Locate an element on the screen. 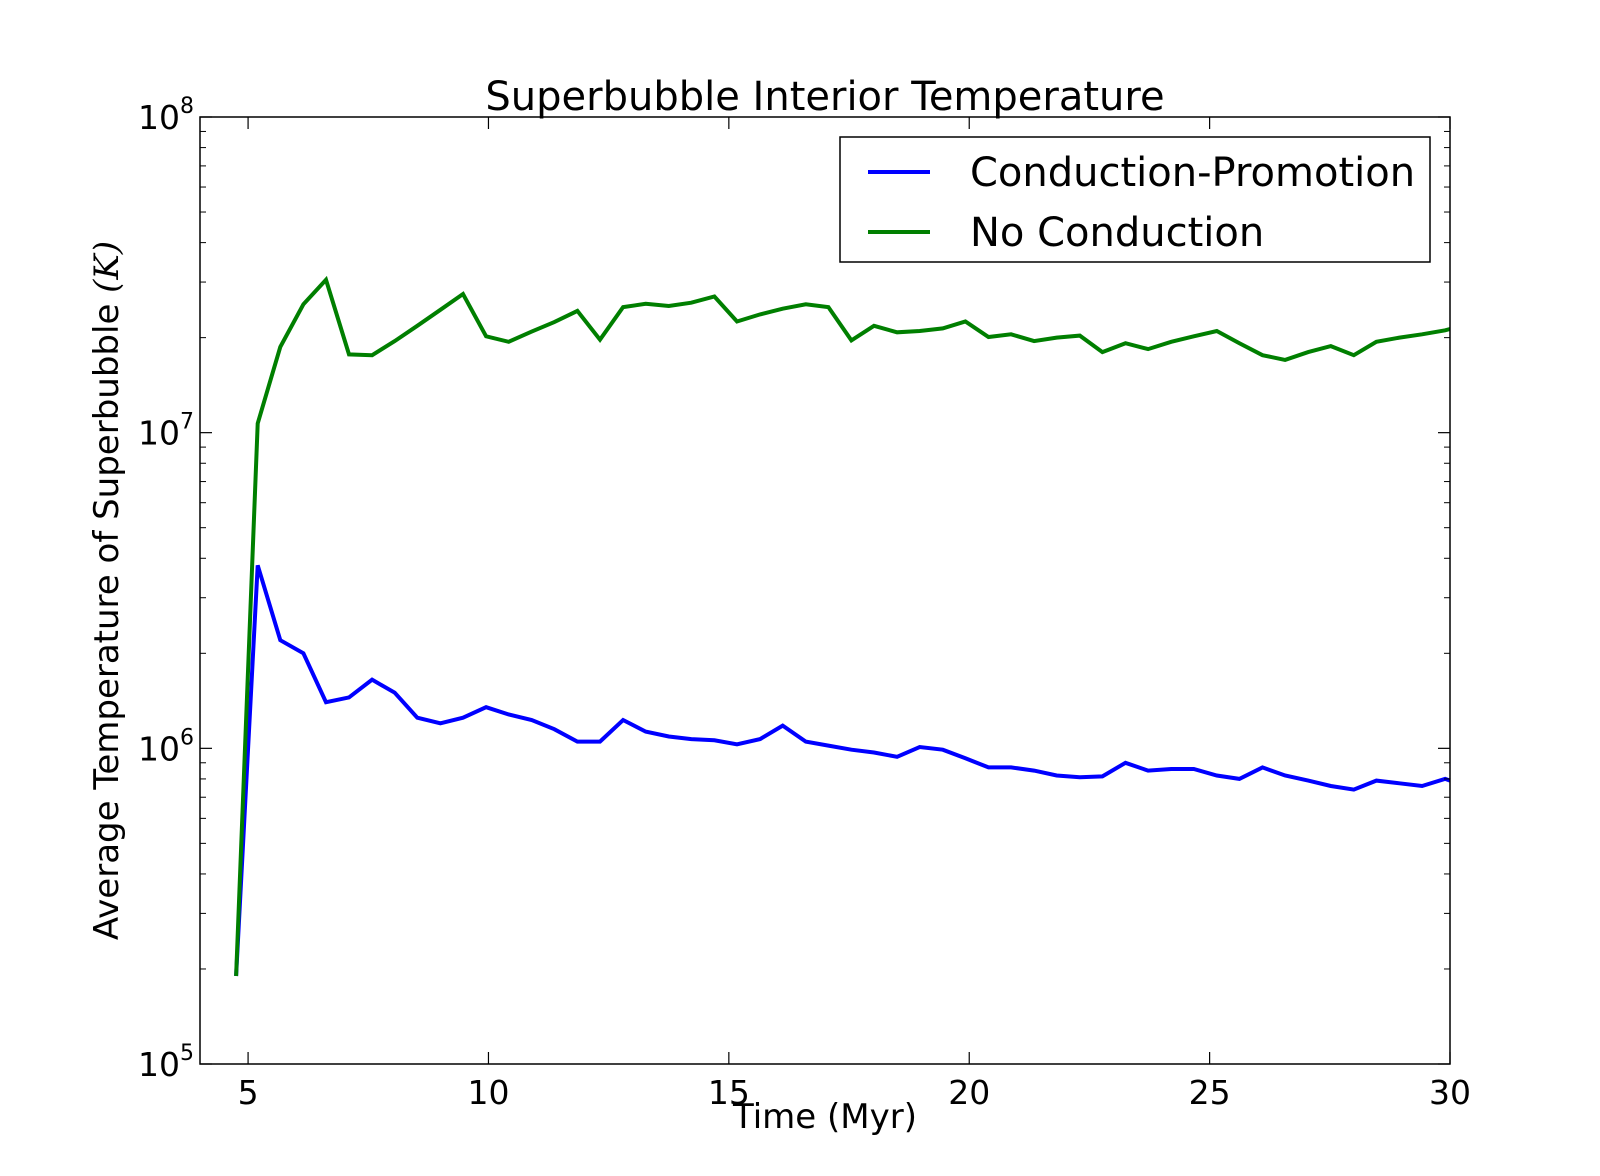 This screenshot has height=1176, width=1600. y-axis-label: Average Temperature of Superbubble (K) is located at coordinates (107, 590).